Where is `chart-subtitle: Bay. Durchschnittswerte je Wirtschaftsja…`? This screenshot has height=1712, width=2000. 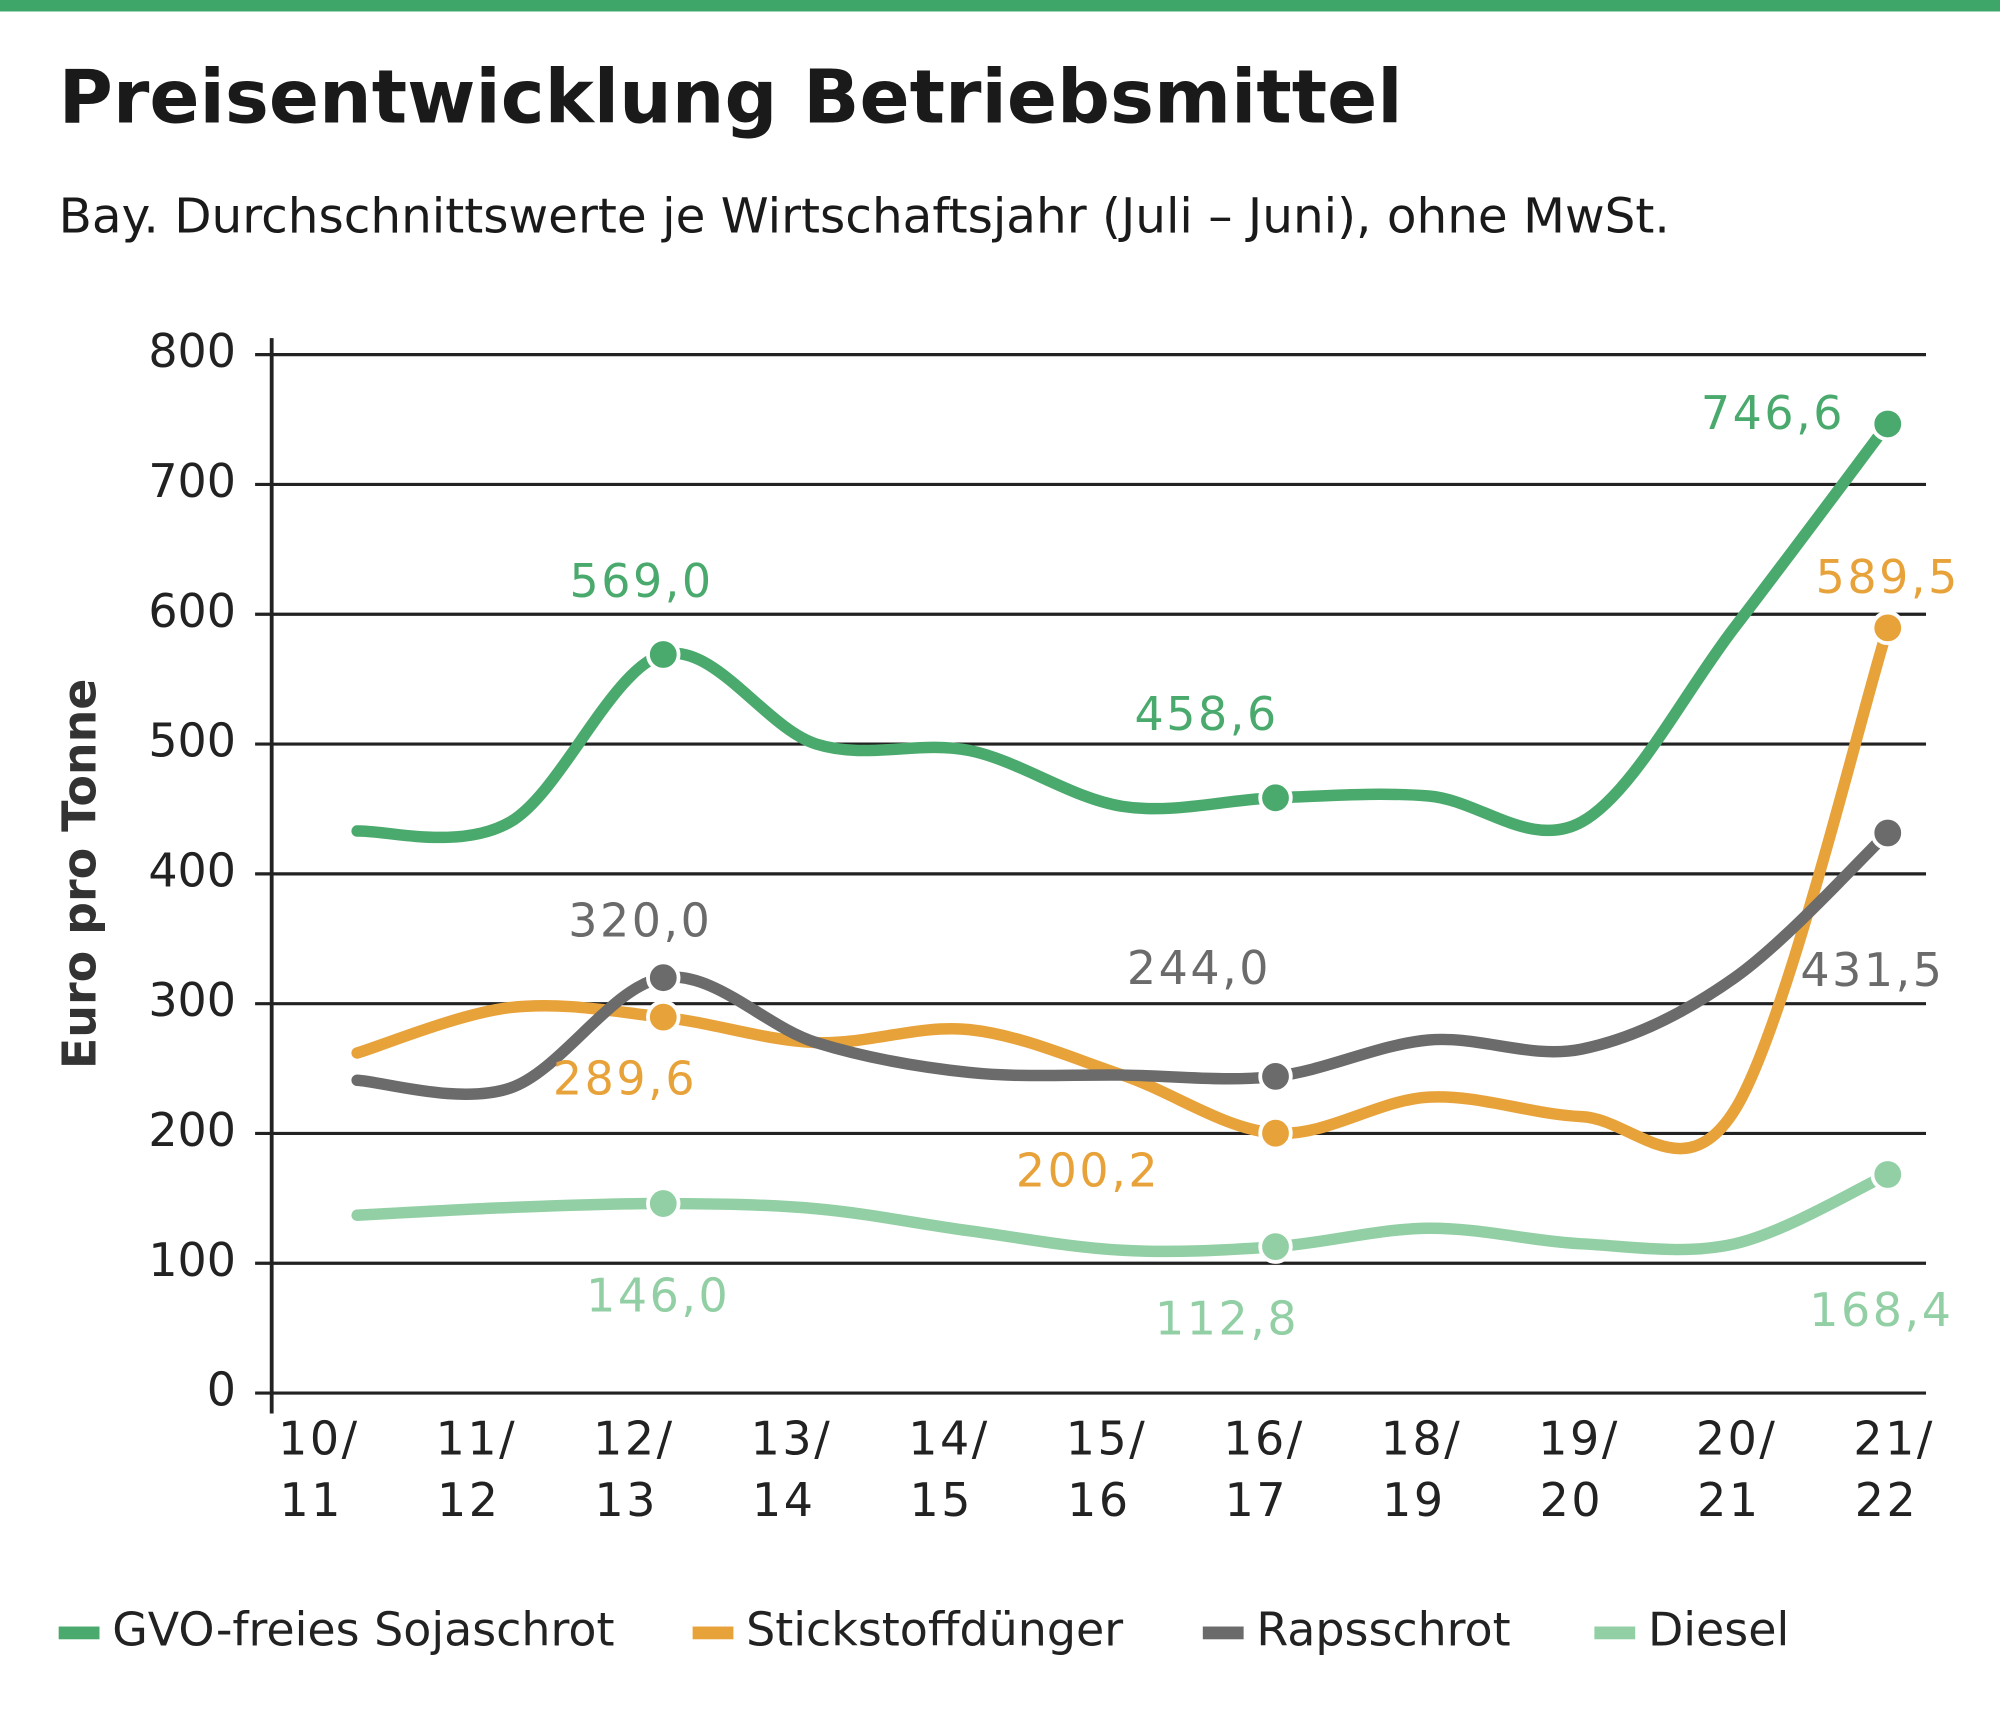
chart-subtitle: Bay. Durchschnittswerte je Wirtschaftsja… is located at coordinates (864, 216).